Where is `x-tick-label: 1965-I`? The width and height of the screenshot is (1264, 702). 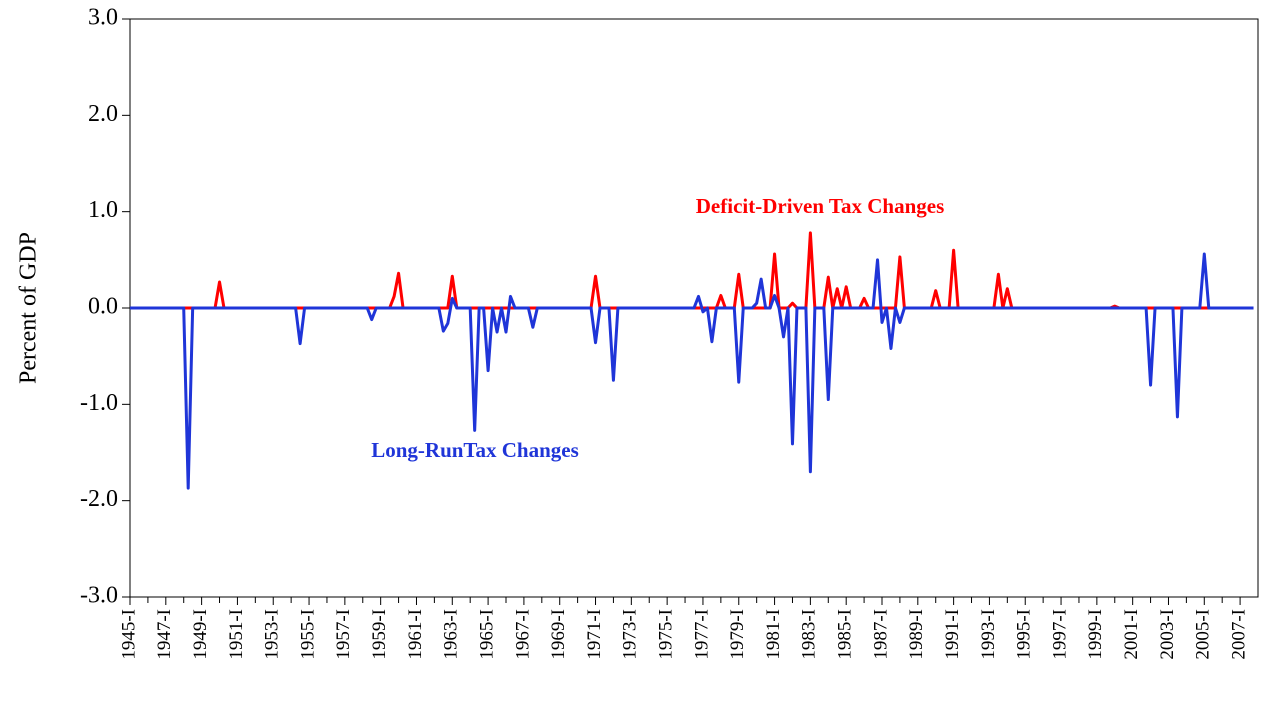 x-tick-label: 1965-I is located at coordinates (486, 634).